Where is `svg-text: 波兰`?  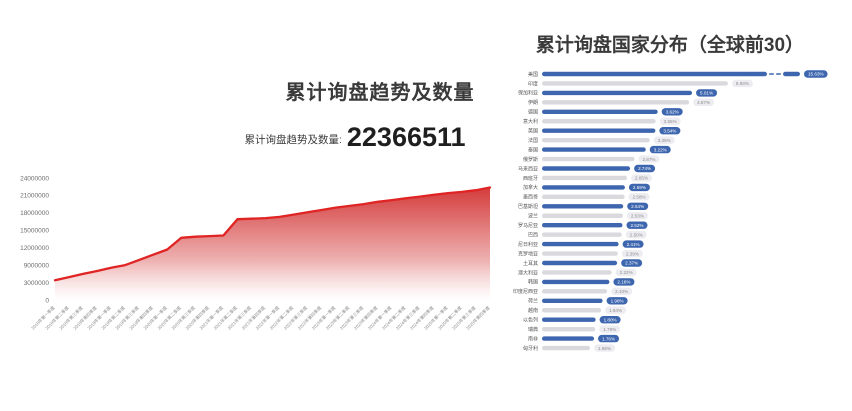
svg-text: 波兰 is located at coordinates (533, 216).